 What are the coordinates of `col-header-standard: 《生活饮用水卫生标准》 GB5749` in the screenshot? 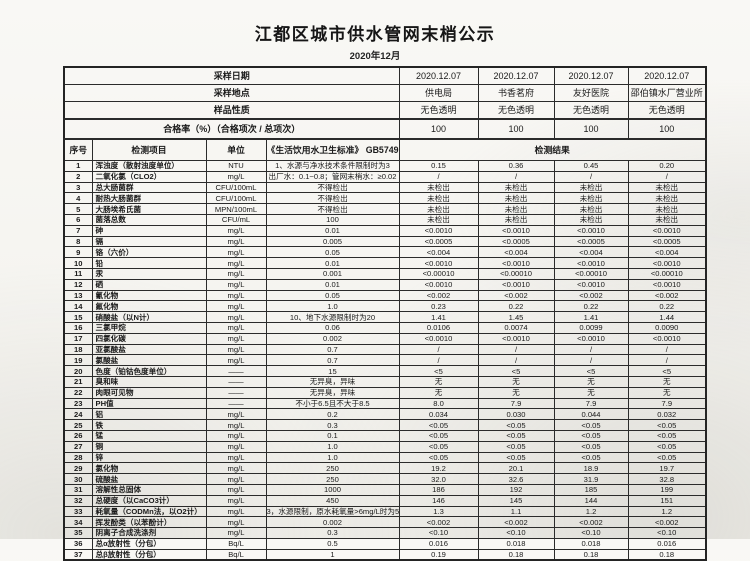 It's located at (332, 149).